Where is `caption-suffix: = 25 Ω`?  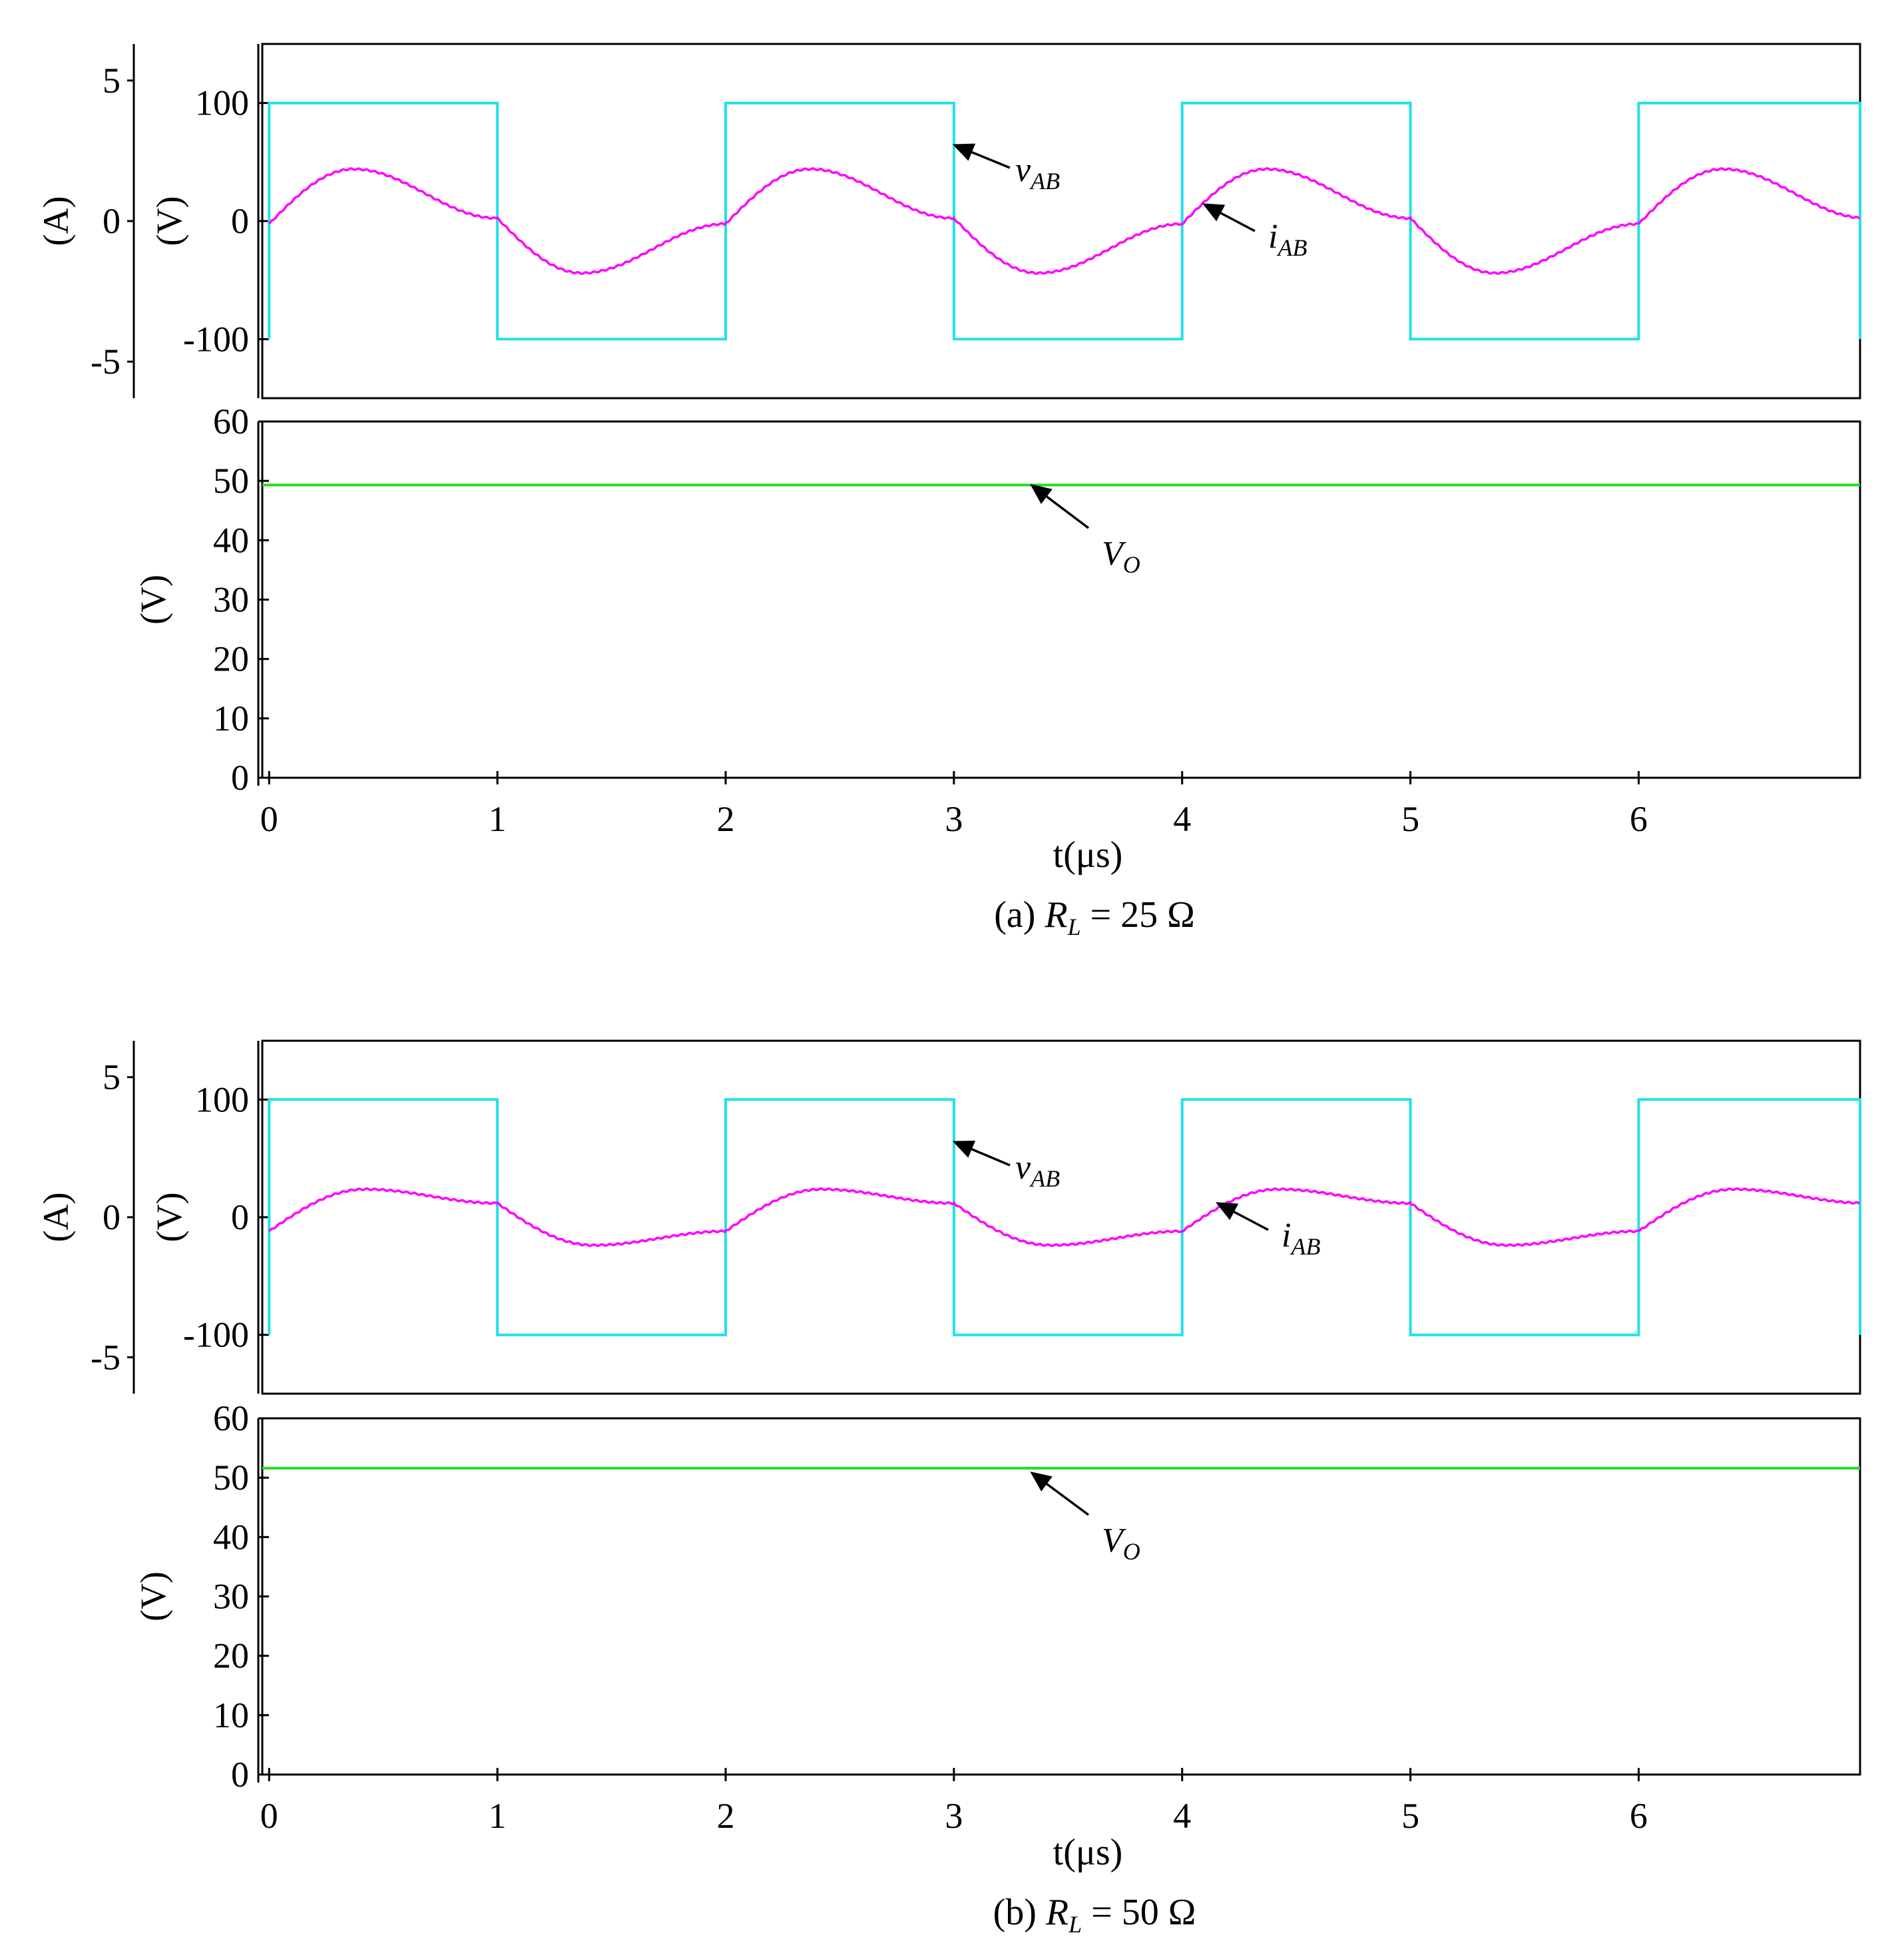 caption-suffix: = 25 Ω is located at coordinates (1138, 915).